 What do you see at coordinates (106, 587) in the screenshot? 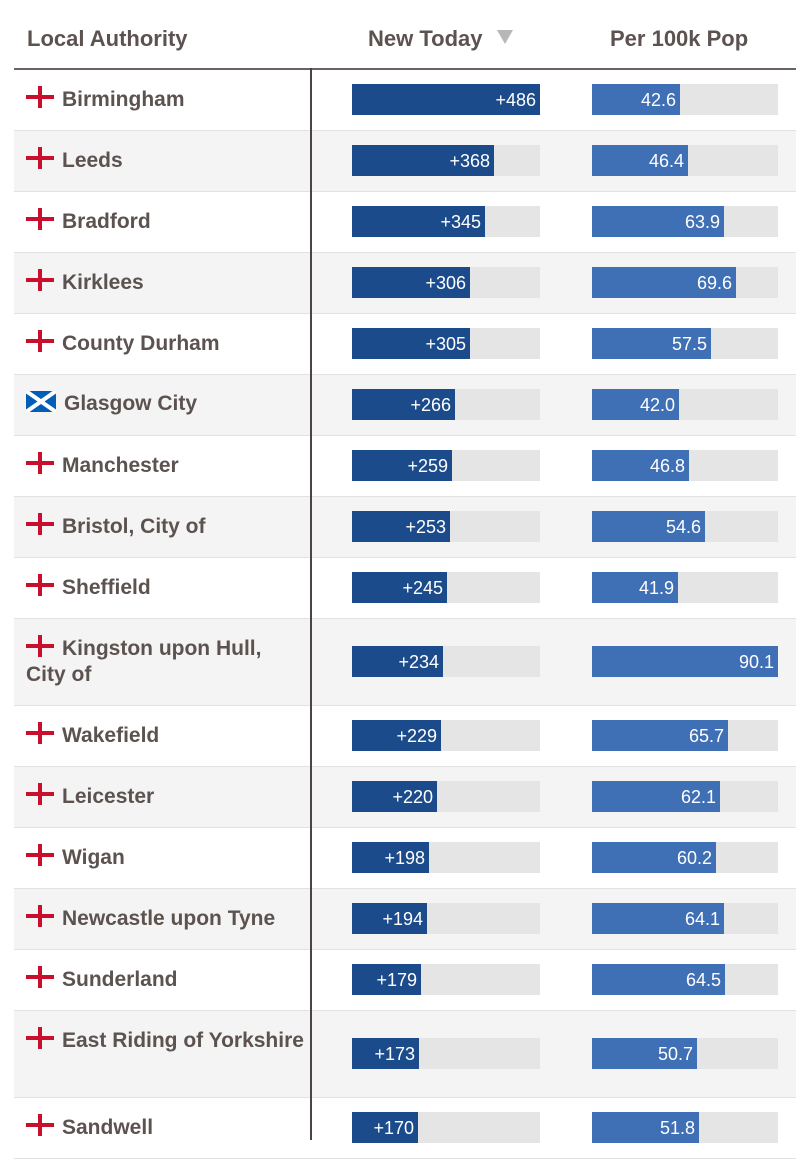
I see `authority-name-label: Sheffield` at bounding box center [106, 587].